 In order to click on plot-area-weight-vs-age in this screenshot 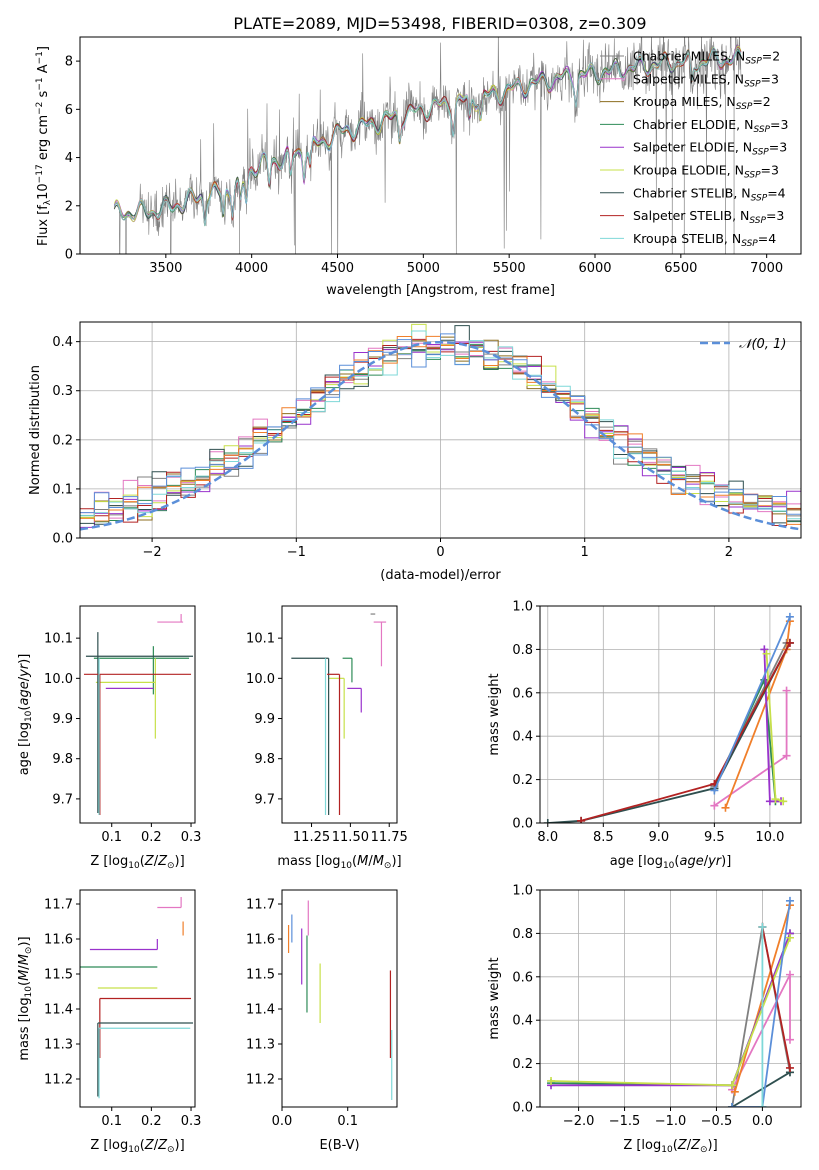, I will do `click(668, 717)`.